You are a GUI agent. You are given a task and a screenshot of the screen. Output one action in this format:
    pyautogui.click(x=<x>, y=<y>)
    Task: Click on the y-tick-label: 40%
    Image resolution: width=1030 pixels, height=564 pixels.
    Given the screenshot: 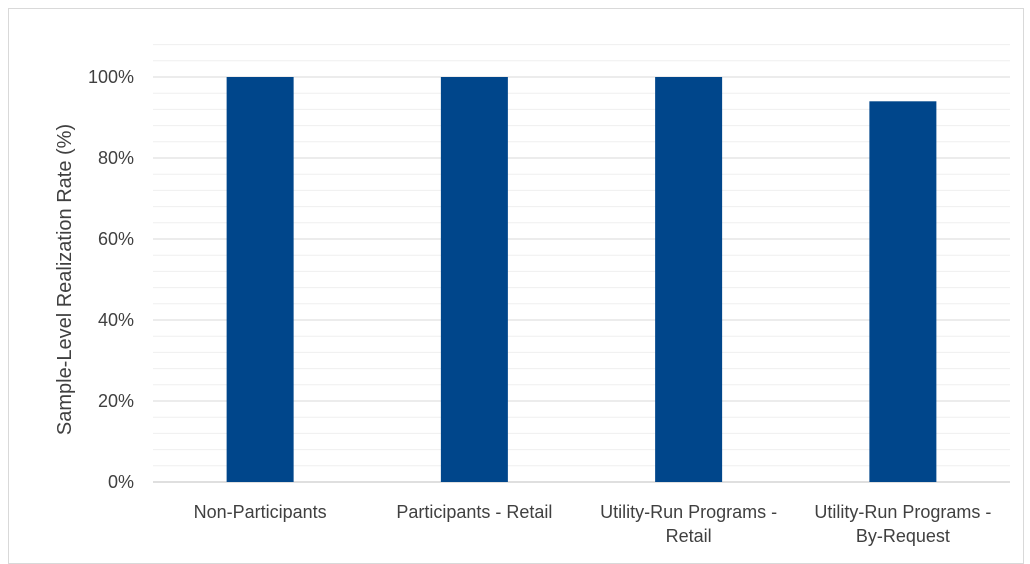 What is the action you would take?
    pyautogui.click(x=116, y=320)
    